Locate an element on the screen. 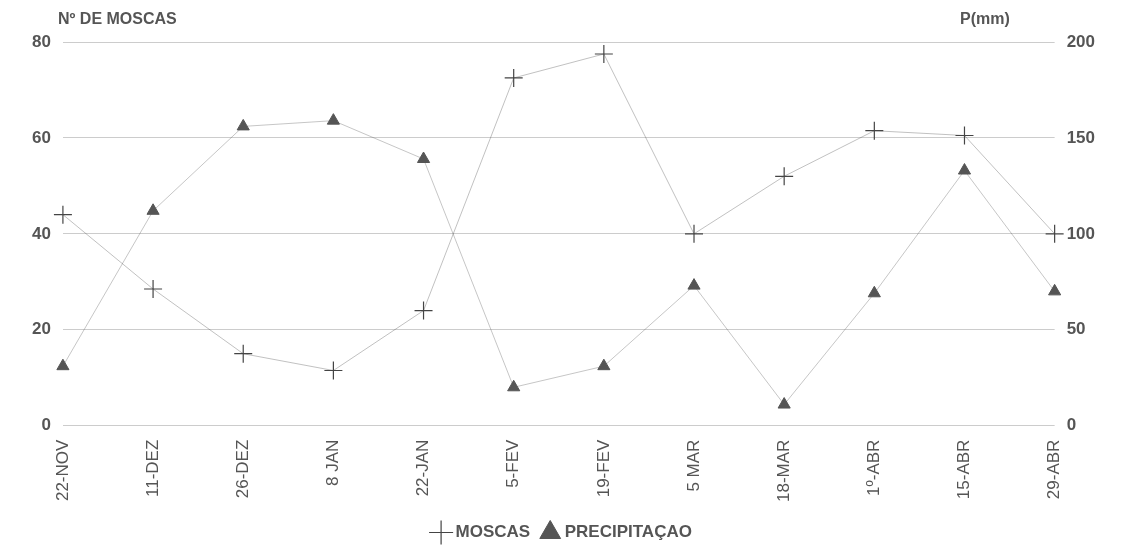 The image size is (1137, 555). y2-tick-label: 150 is located at coordinates (1081, 137).